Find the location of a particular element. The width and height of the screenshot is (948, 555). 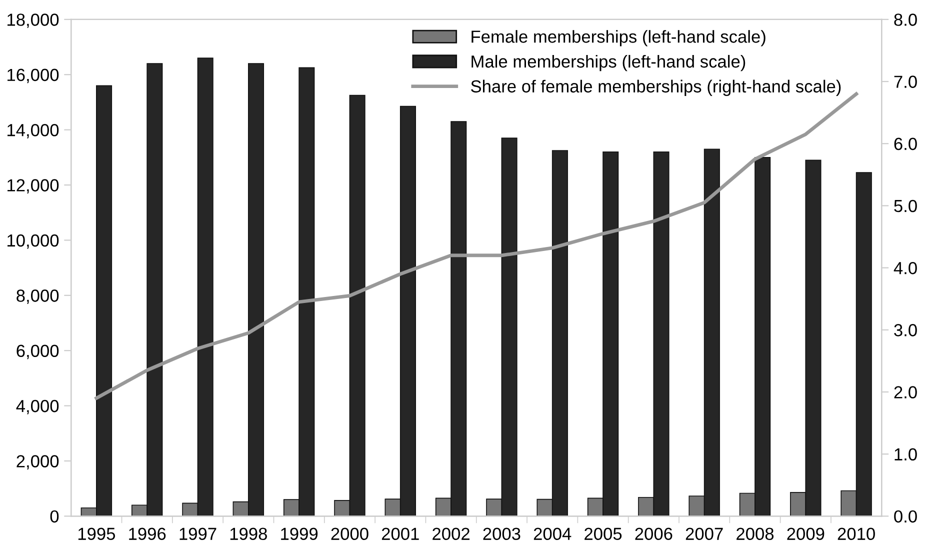

y2-tick-label: 3.0 is located at coordinates (905, 330).